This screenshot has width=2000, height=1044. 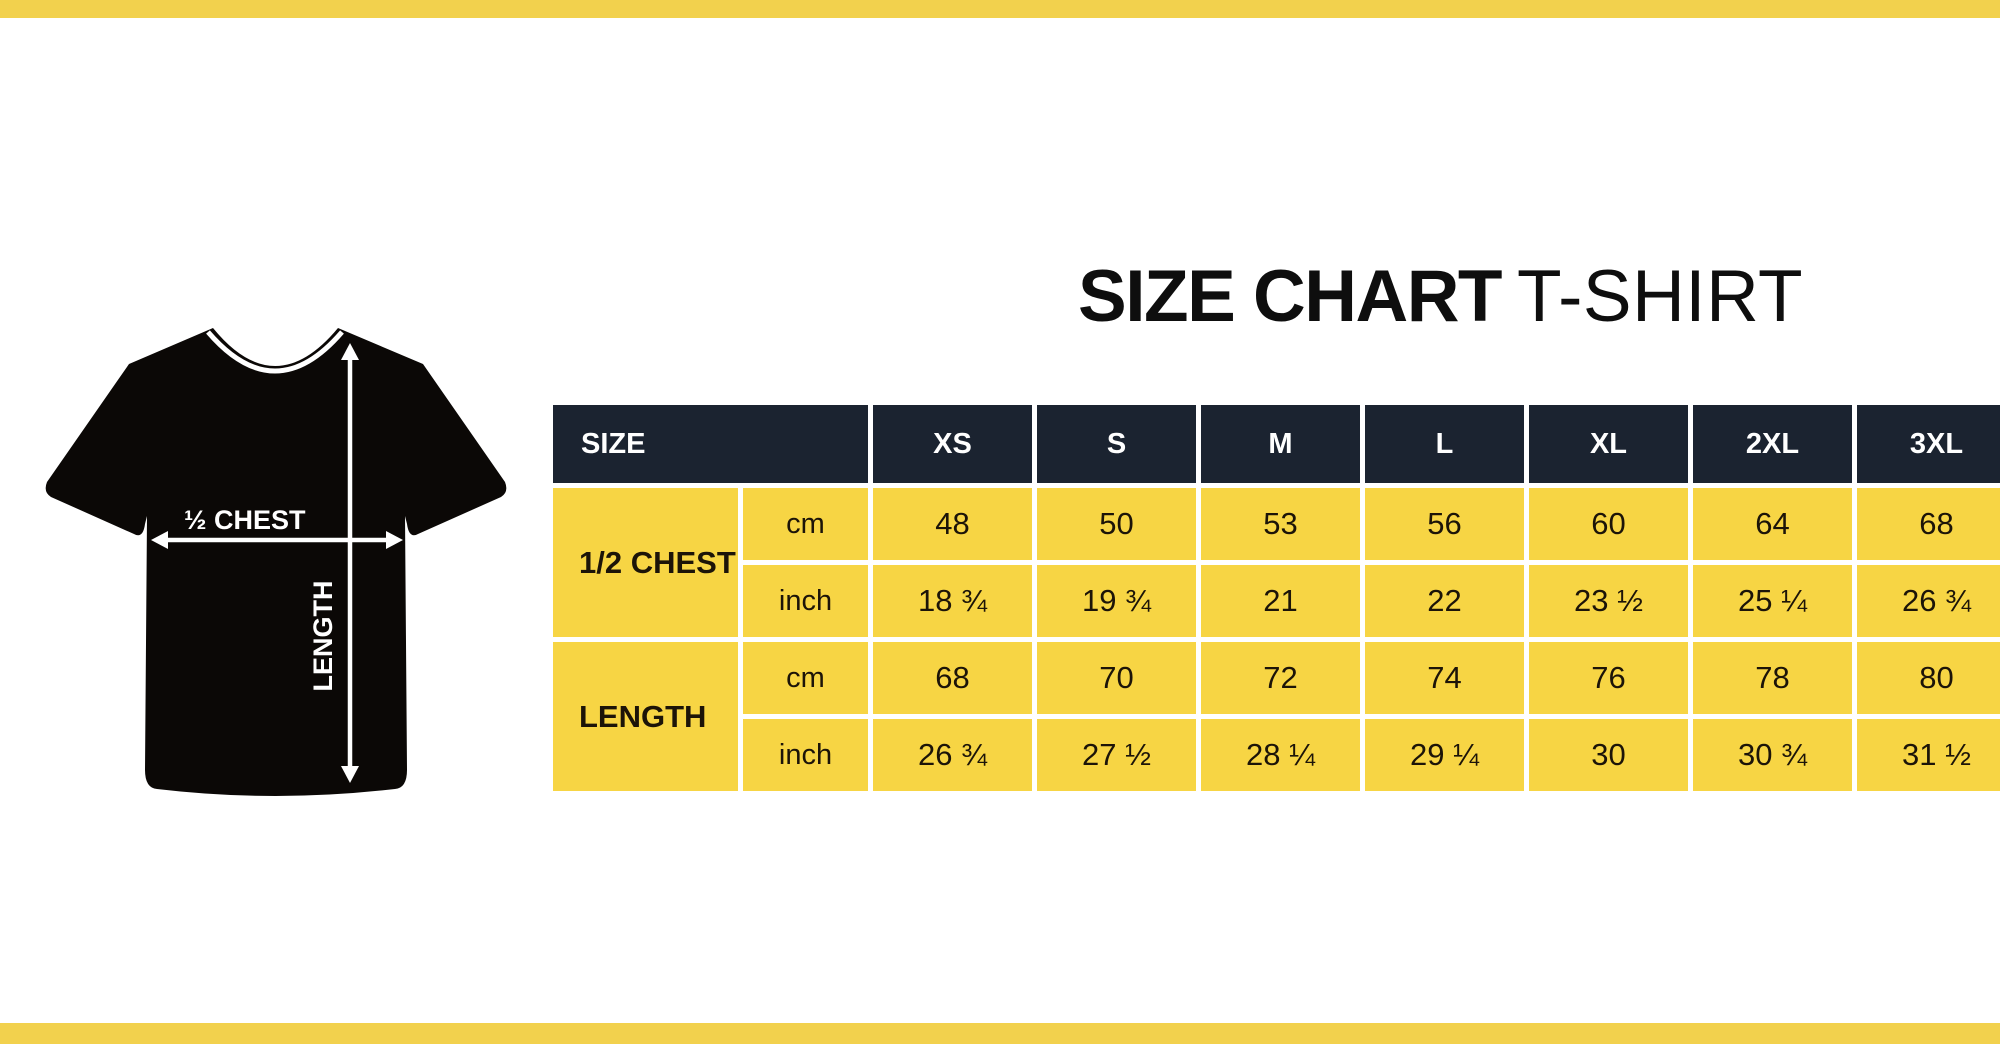 What do you see at coordinates (1116, 444) in the screenshot?
I see `header-cell-s: S` at bounding box center [1116, 444].